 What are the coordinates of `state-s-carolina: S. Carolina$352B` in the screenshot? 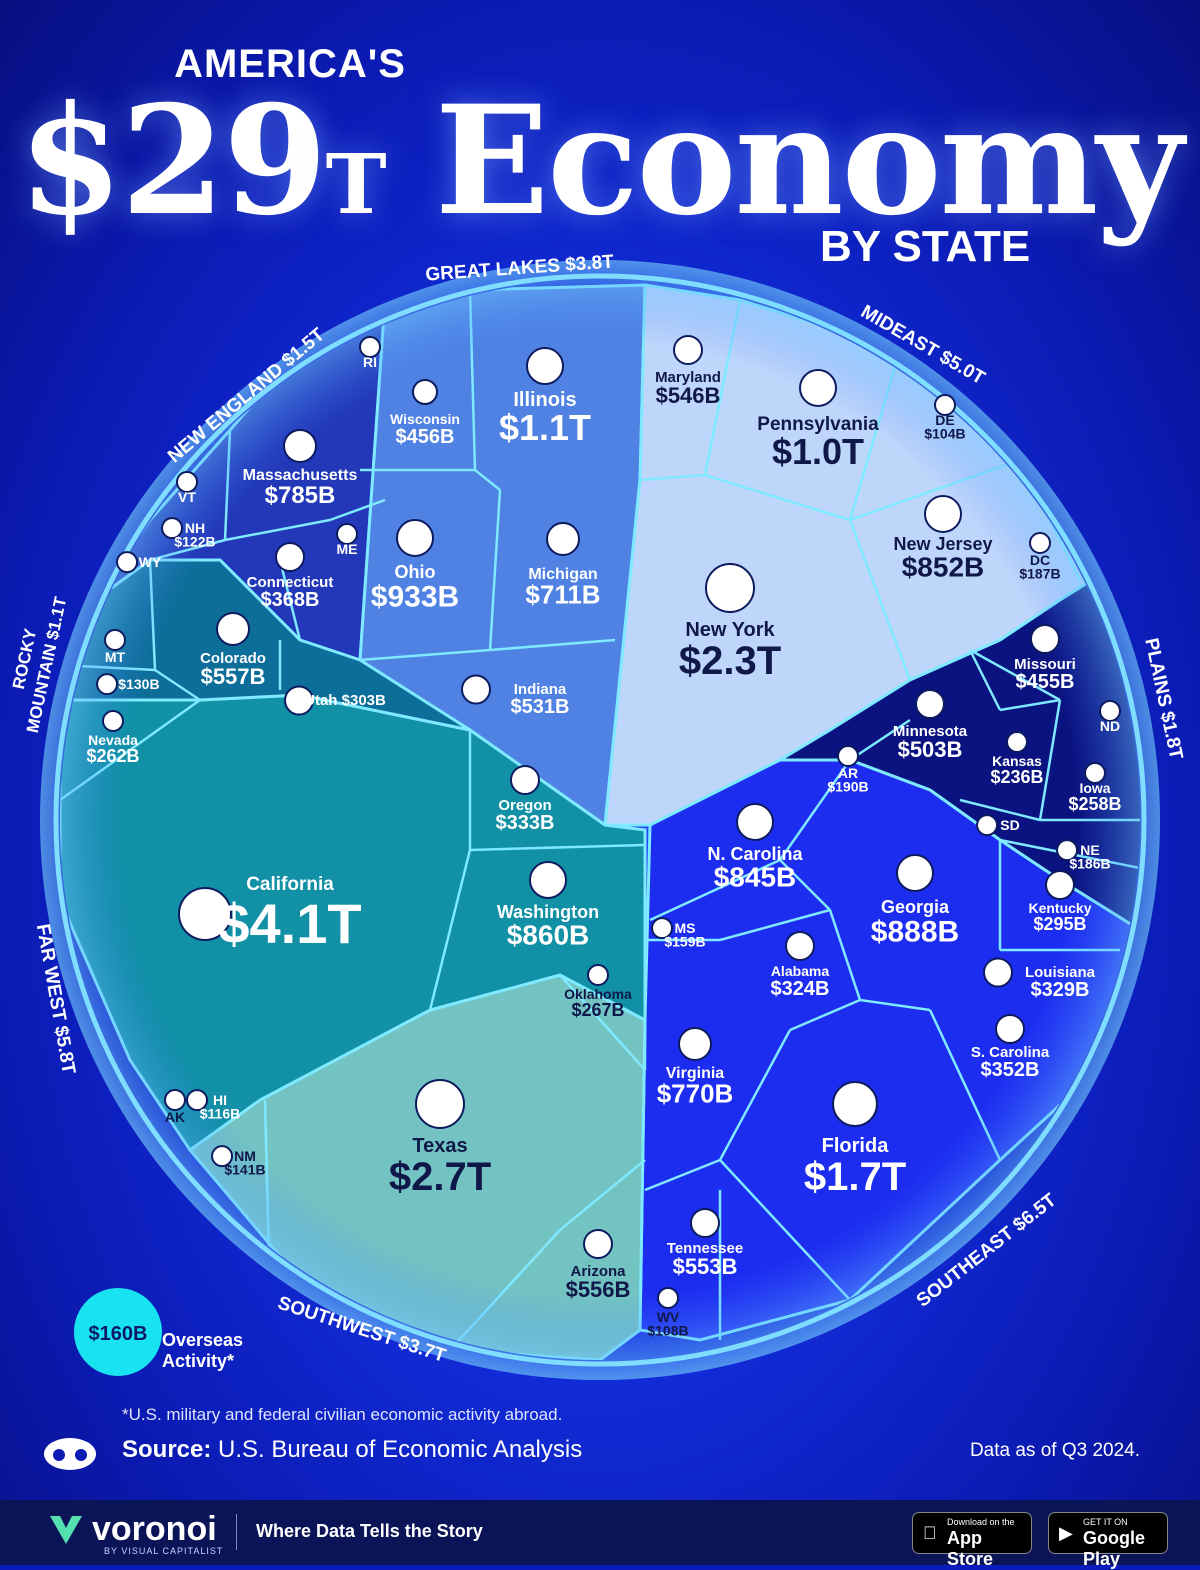 It's located at (1010, 1047).